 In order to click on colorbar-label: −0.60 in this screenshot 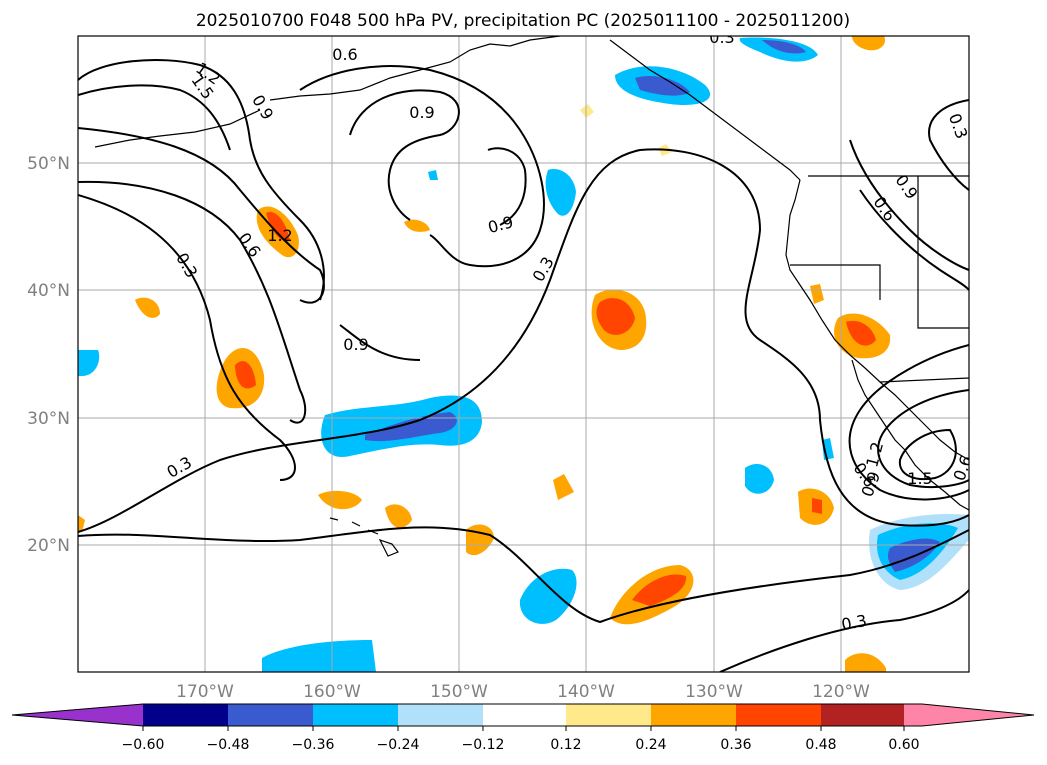, I will do `click(143, 745)`.